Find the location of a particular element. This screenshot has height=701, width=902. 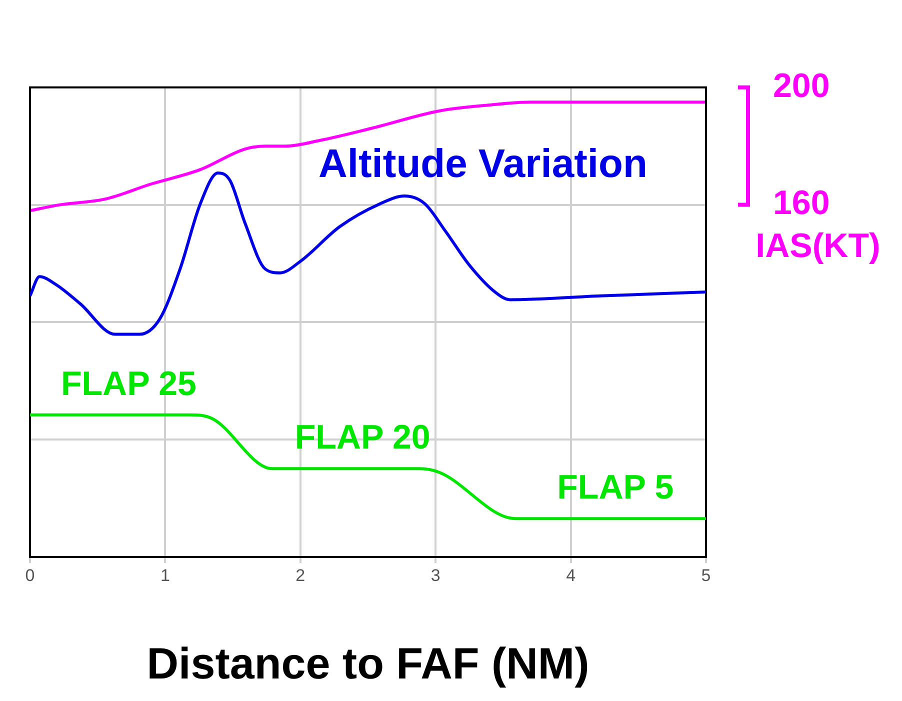

x-axis-title: Distance to FAF (NM) is located at coordinates (368, 664).